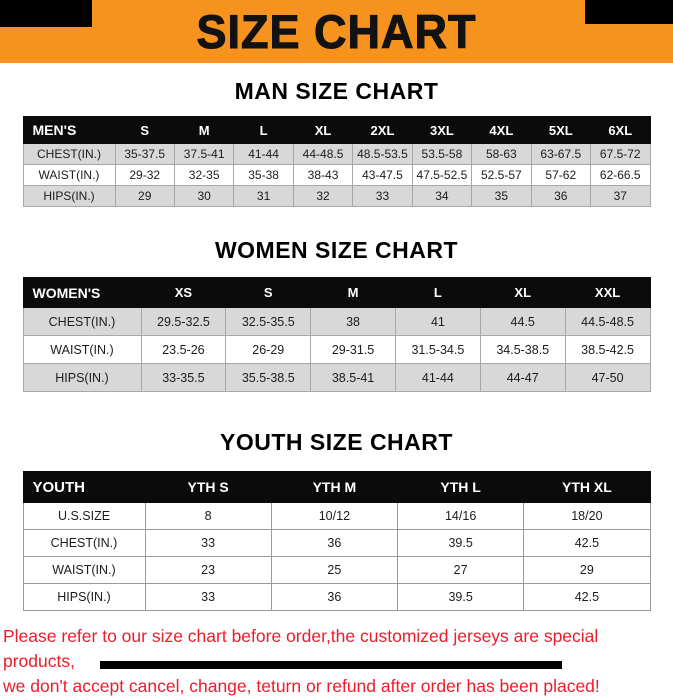 The height and width of the screenshot is (699, 673). Describe the element at coordinates (442, 154) in the screenshot. I see `cell-value: 53.5-58` at that location.